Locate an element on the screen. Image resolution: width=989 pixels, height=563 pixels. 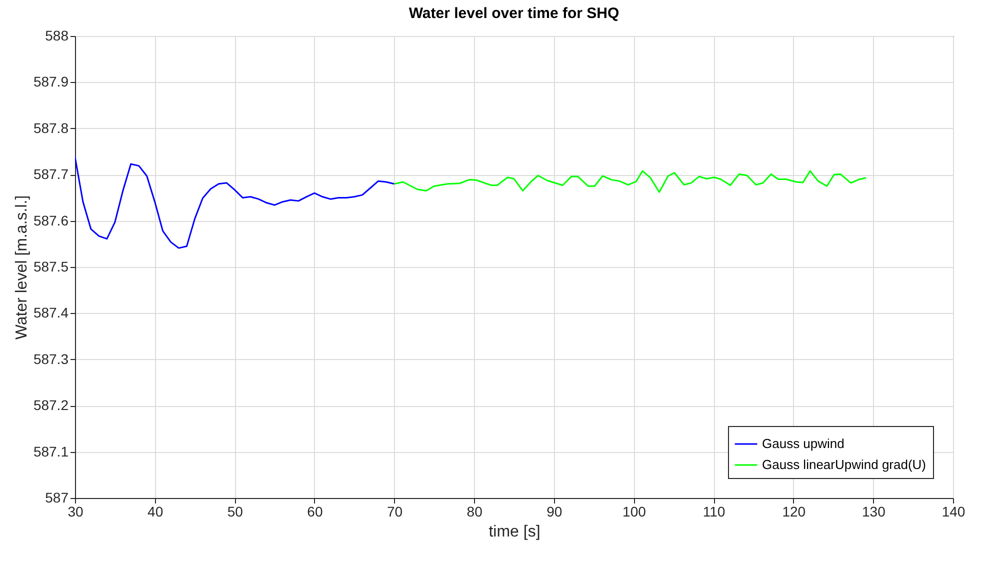
x-tick-label: 80 is located at coordinates (474, 512).